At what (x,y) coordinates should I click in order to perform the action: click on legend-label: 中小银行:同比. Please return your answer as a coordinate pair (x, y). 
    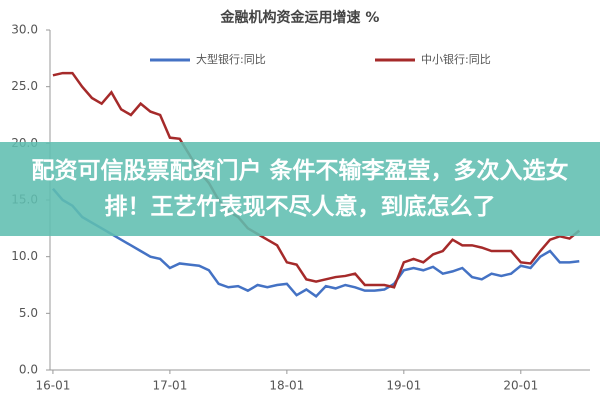
    Looking at the image, I should click on (456, 59).